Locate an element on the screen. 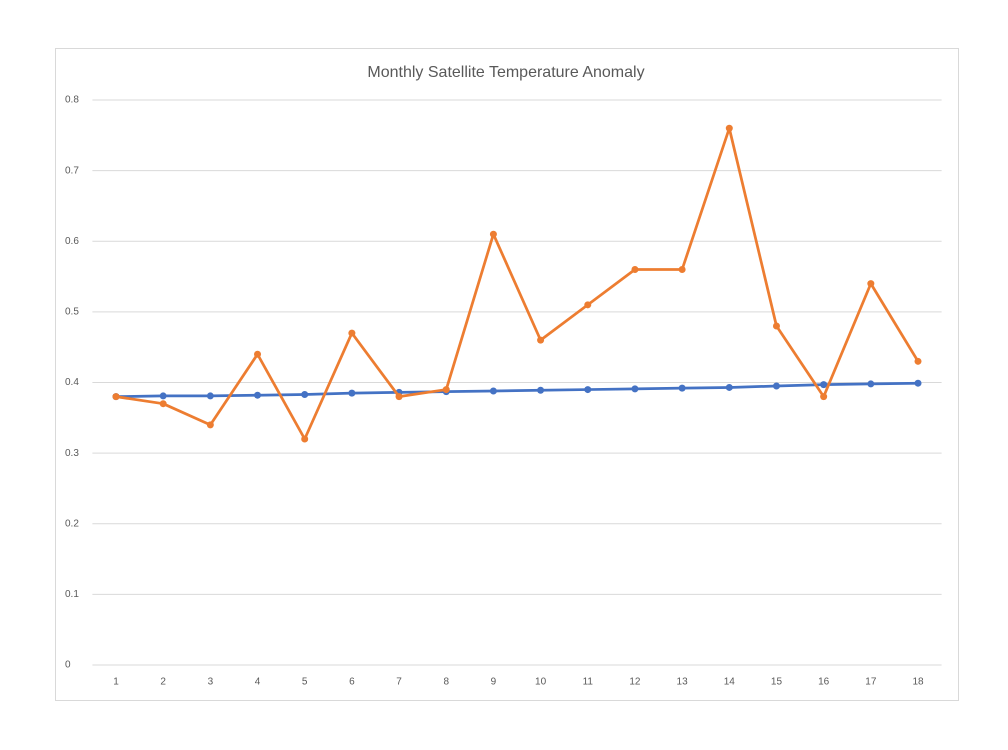 Image resolution: width=1008 pixels, height=750 pixels. x-tick-label: 14 is located at coordinates (730, 682).